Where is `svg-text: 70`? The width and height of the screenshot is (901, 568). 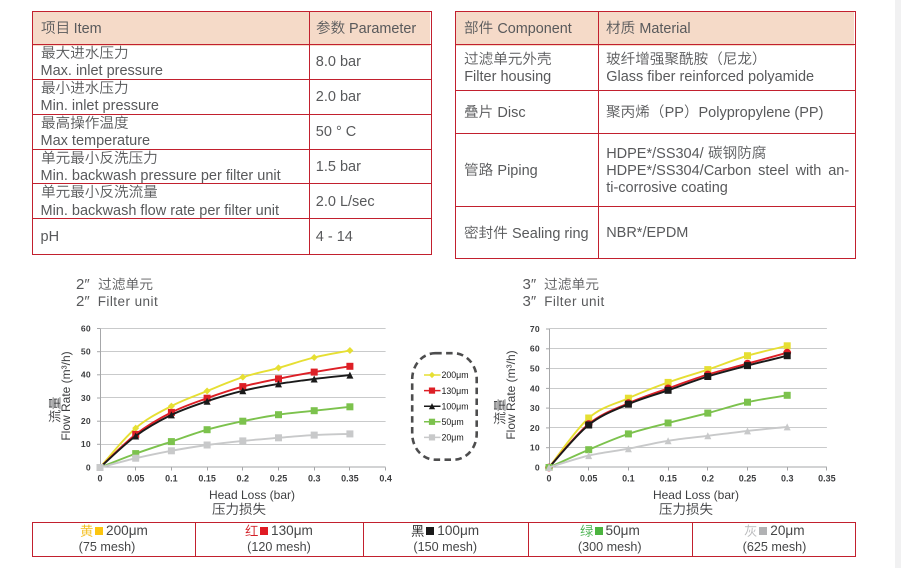 svg-text: 70 is located at coordinates (535, 329).